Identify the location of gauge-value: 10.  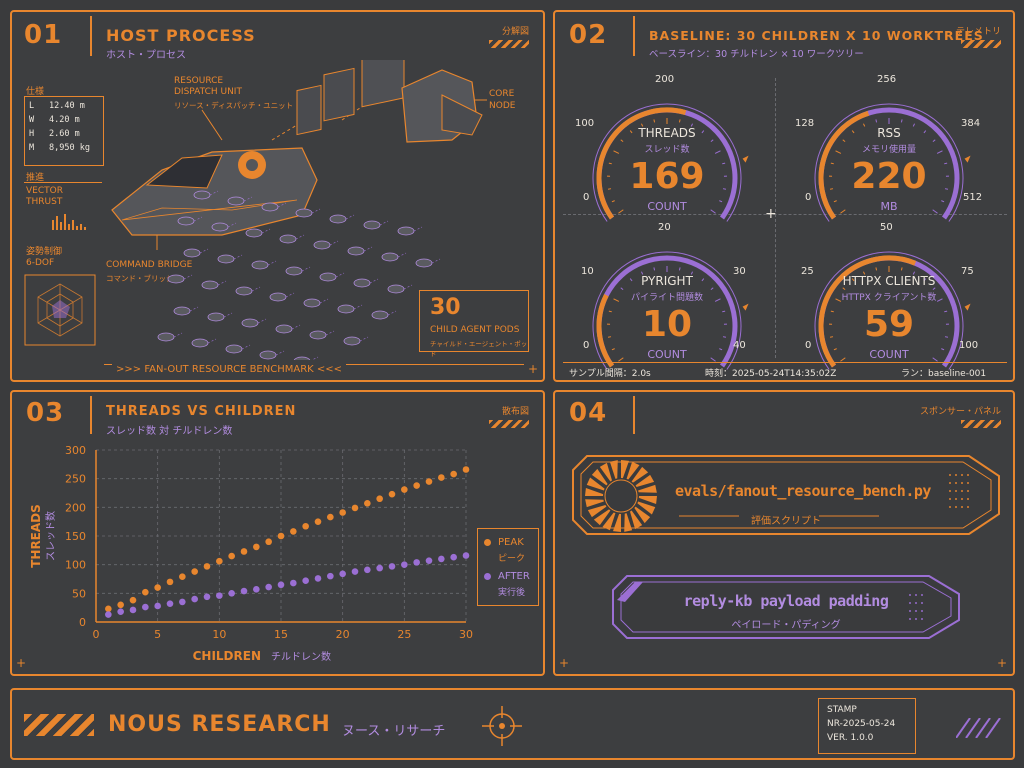
(667, 324).